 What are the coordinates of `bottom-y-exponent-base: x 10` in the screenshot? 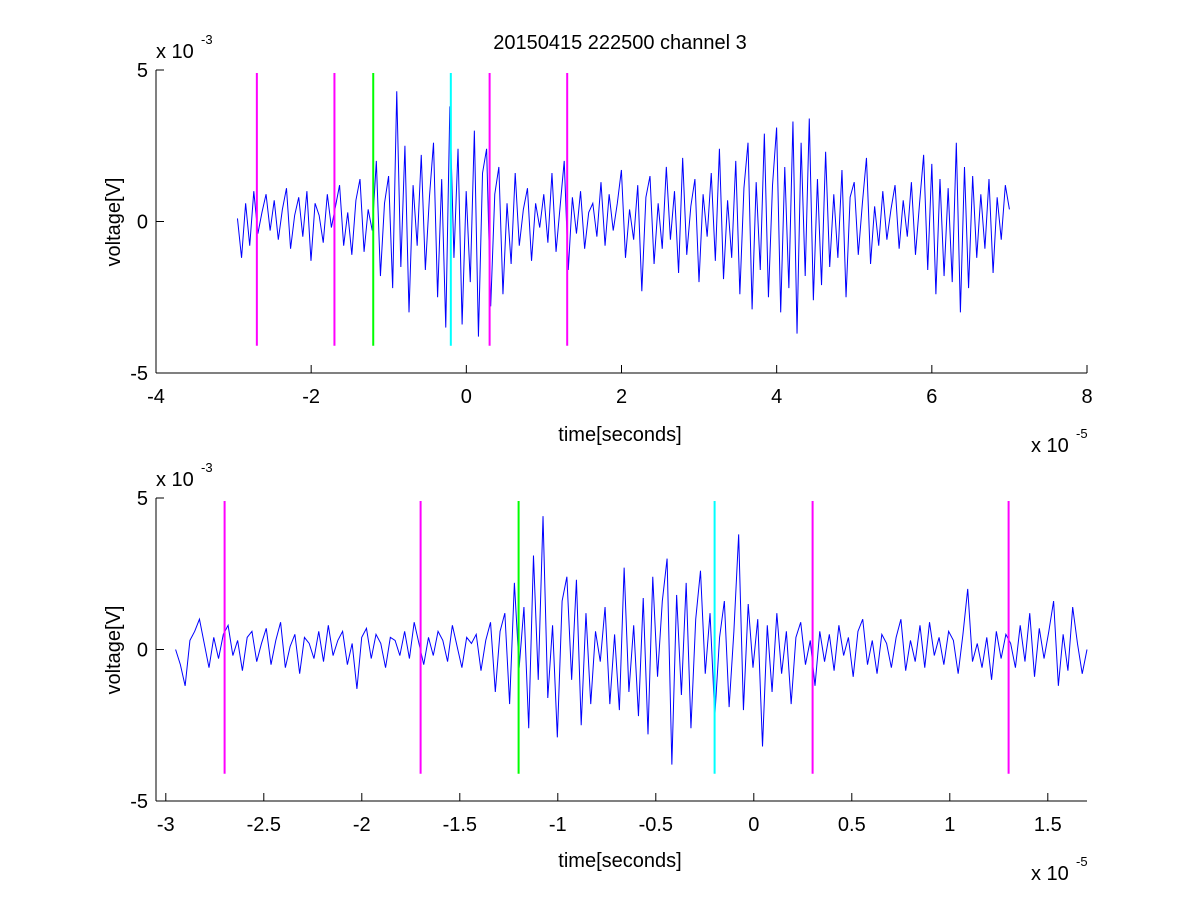 It's located at (175, 480).